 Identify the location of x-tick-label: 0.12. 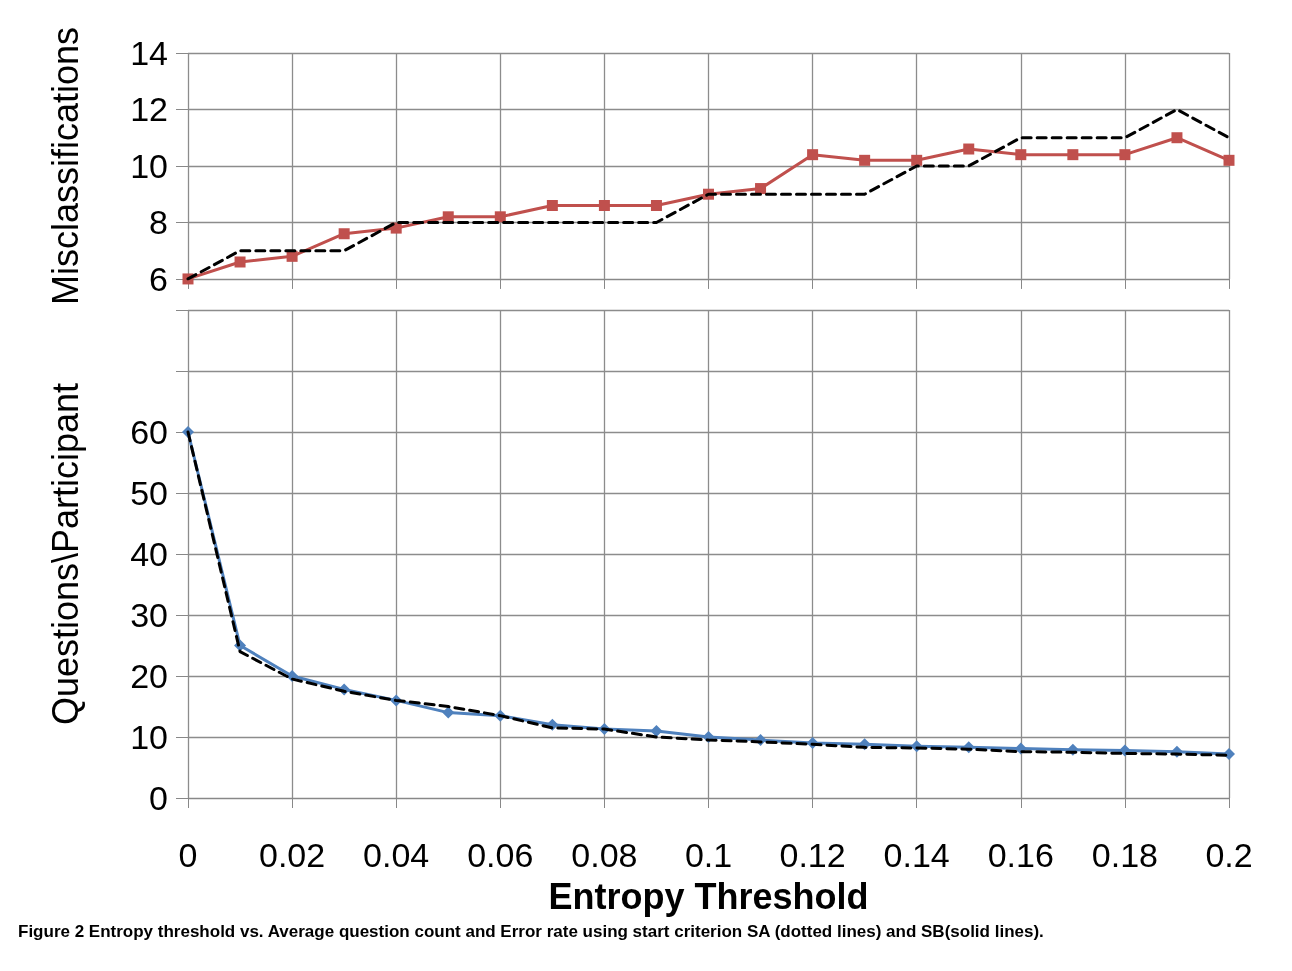
(812, 855).